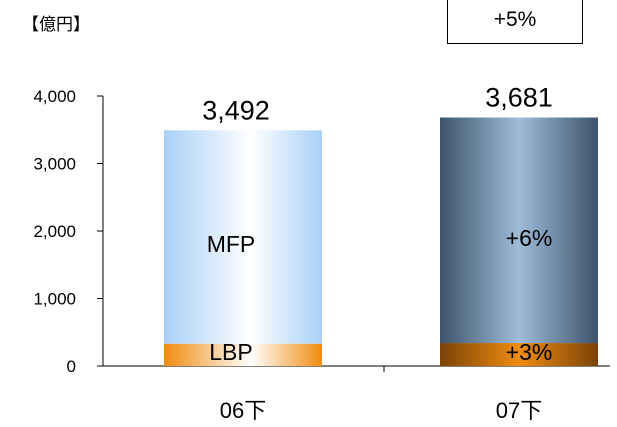 The image size is (617, 427). I want to click on x-category-label: 07下, so click(519, 410).